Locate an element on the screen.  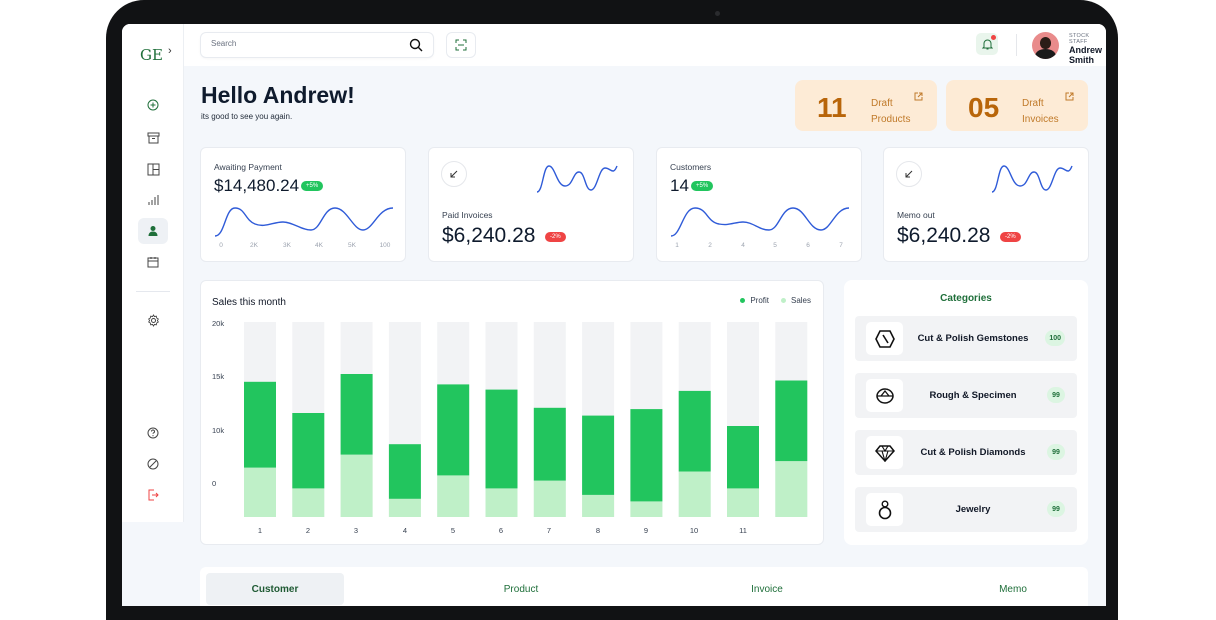
category-item: Cut & Polish Diamonds 99 is located at coordinates (966, 452).